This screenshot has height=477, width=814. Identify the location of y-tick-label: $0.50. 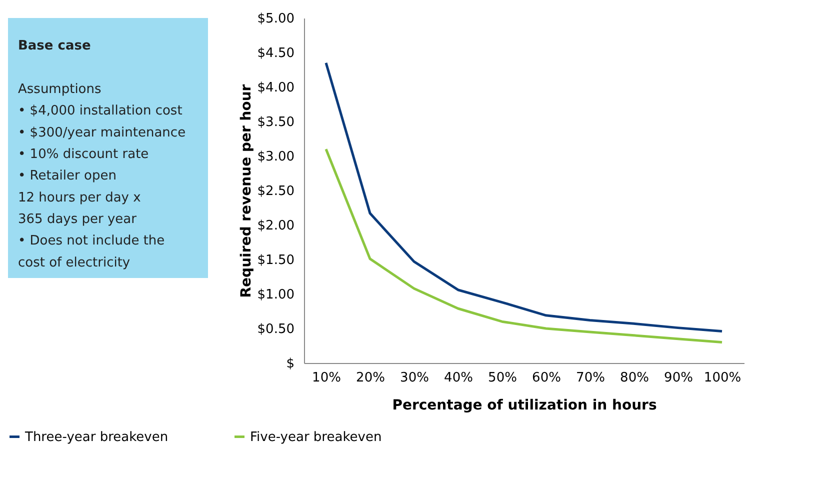
(275, 329).